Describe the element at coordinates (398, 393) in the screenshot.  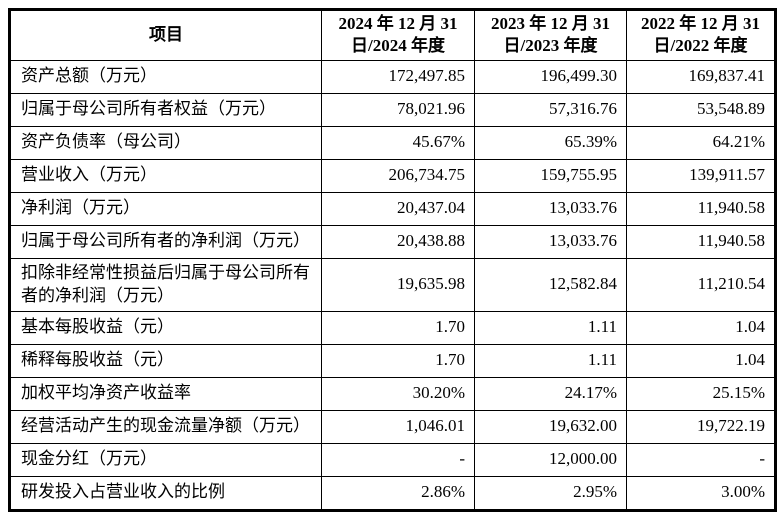
I see `row-value: 30.20%` at that location.